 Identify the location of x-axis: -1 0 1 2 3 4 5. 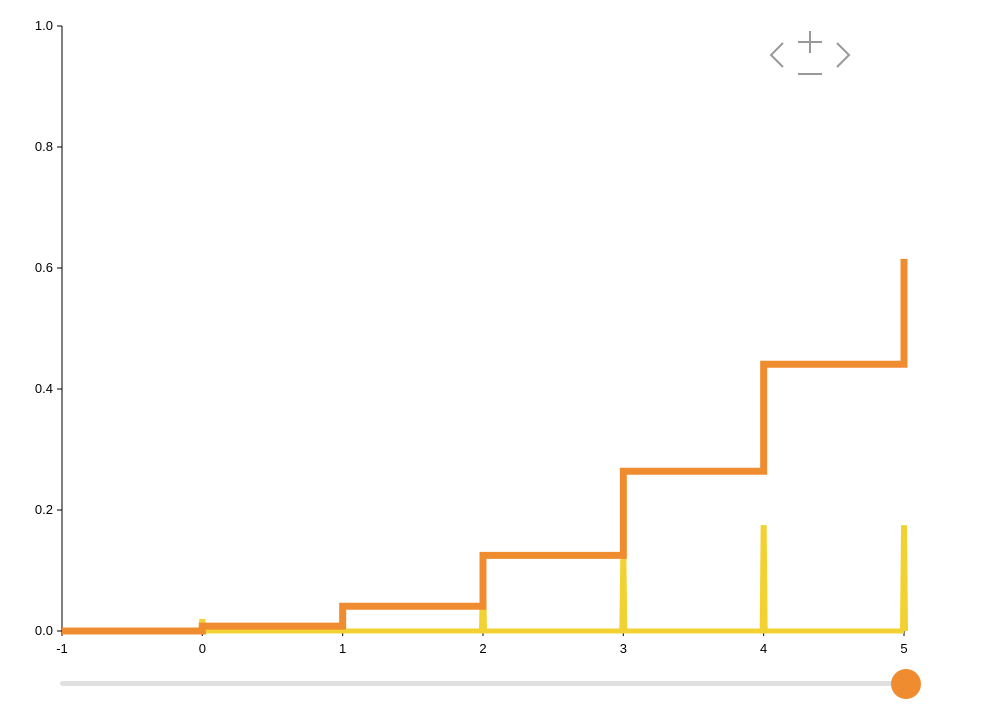
(482, 643).